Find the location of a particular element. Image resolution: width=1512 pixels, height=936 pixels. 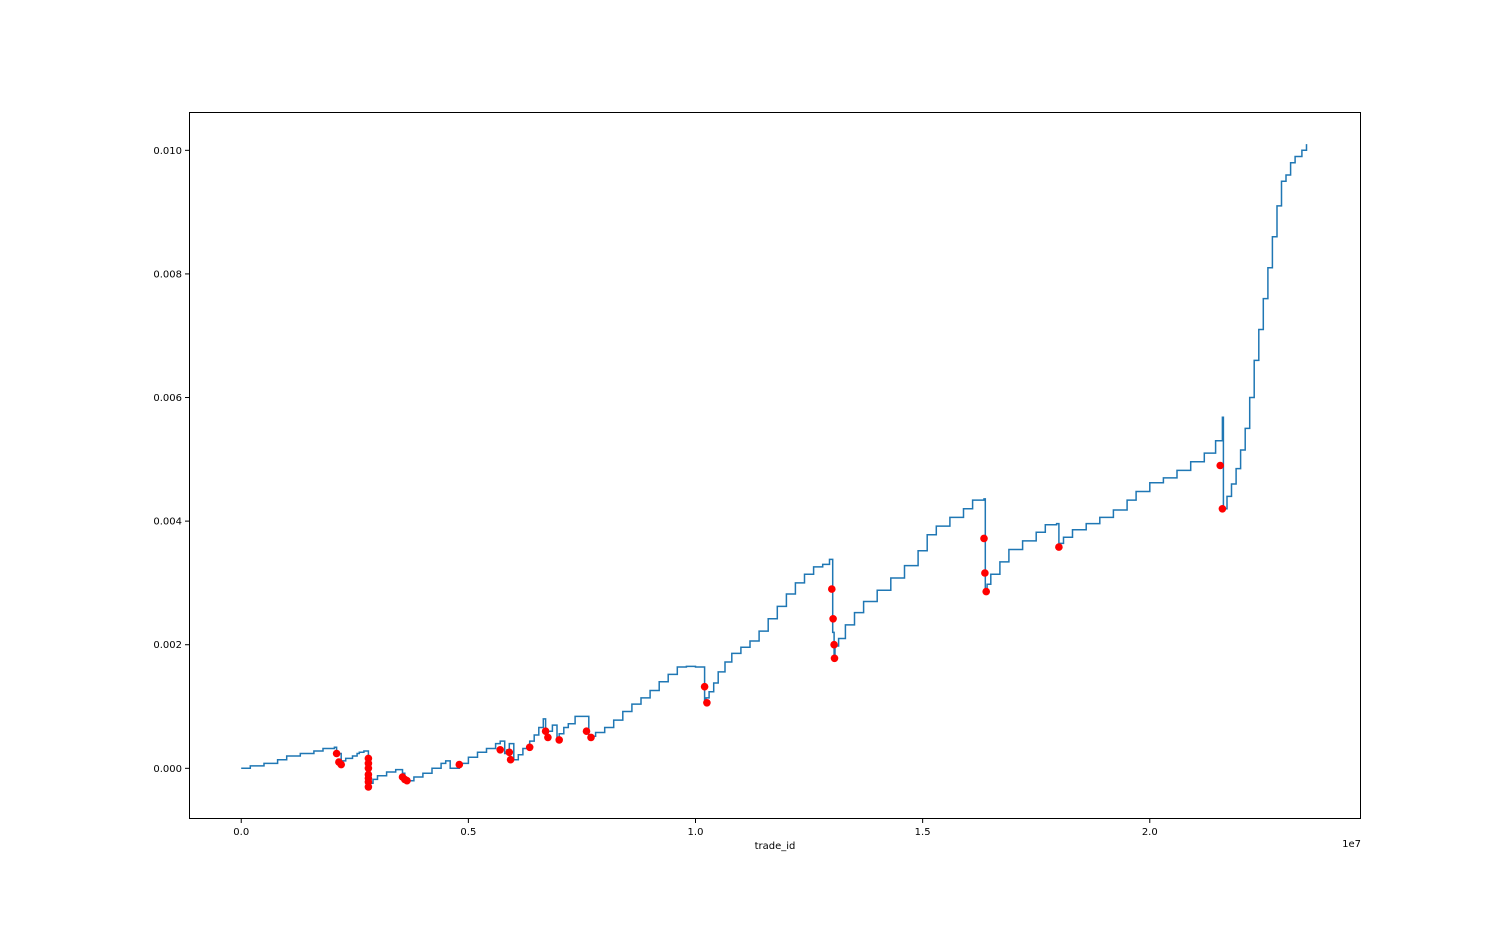

y-tick-label: 0.008 is located at coordinates (167, 274).